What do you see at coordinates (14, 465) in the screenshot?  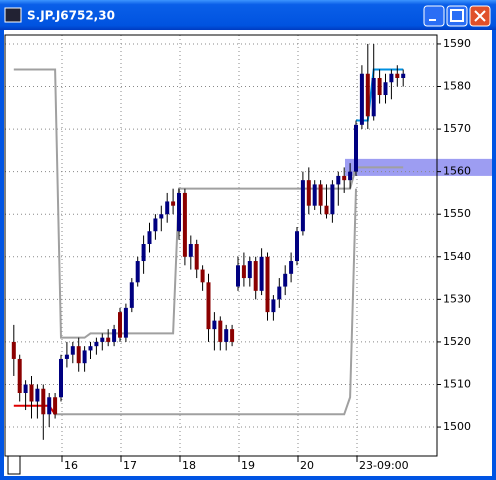 I see `scroll-box` at bounding box center [14, 465].